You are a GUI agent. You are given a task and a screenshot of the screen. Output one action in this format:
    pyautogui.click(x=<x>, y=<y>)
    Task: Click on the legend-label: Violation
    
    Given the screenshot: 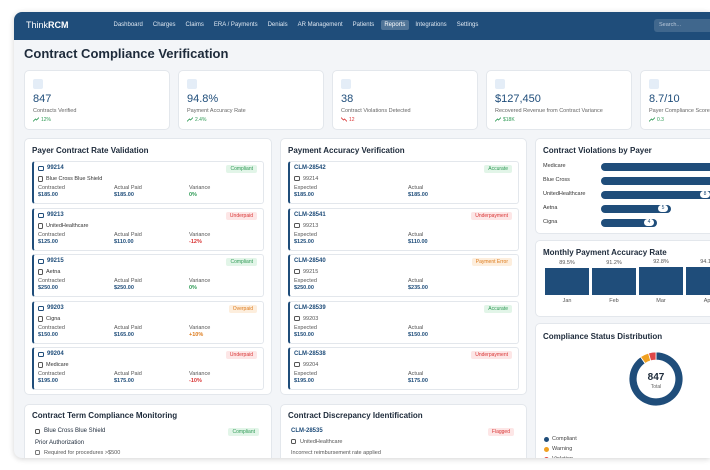 What is the action you would take?
    pyautogui.click(x=562, y=457)
    